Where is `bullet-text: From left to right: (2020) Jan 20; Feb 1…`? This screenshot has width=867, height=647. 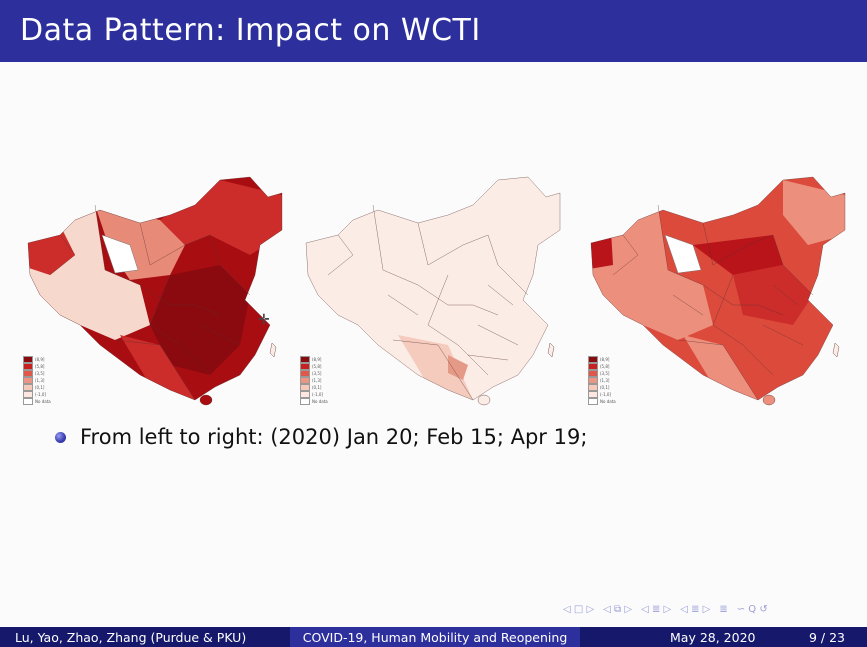 bullet-text: From left to right: (2020) Jan 20; Feb 1… is located at coordinates (334, 437).